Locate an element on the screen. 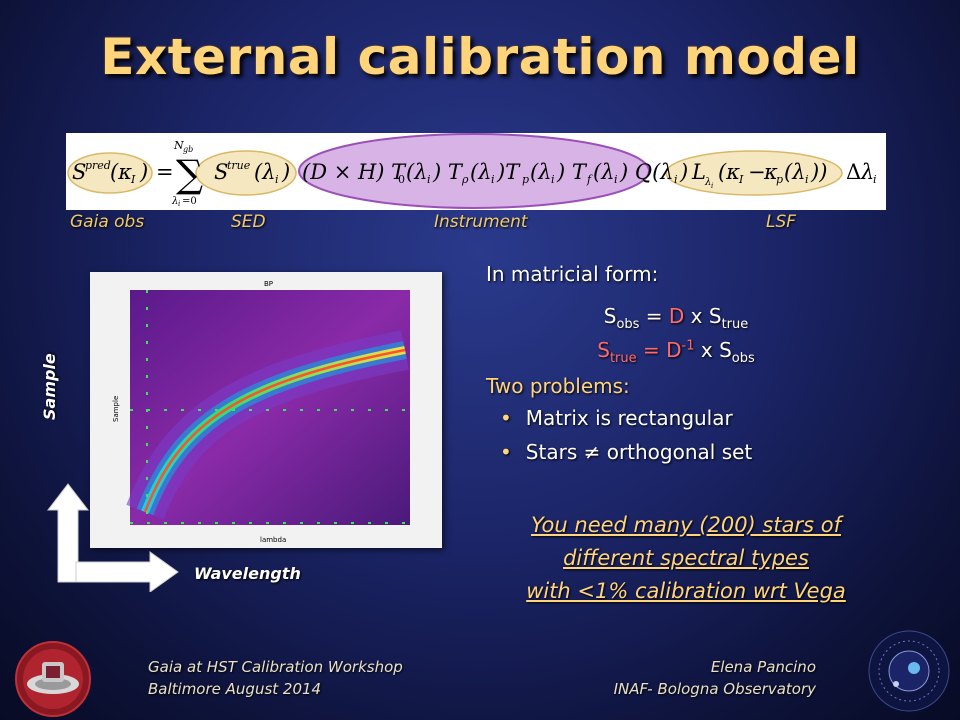 The width and height of the screenshot is (960, 720). need-line: with <1% calibration wrt Vega is located at coordinates (686, 591).